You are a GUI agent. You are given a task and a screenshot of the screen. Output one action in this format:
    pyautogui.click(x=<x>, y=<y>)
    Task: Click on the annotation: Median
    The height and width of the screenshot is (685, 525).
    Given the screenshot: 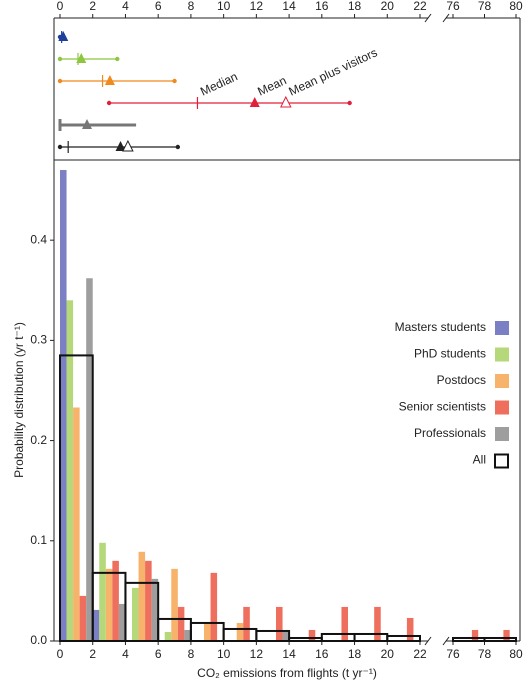 What is the action you would take?
    pyautogui.click(x=219, y=83)
    